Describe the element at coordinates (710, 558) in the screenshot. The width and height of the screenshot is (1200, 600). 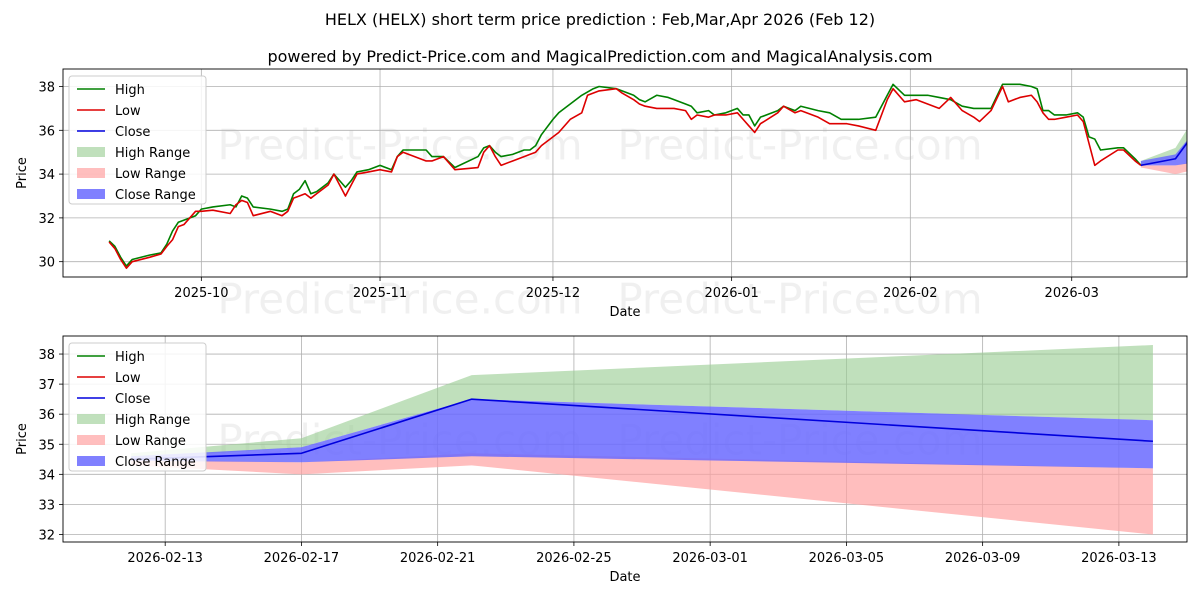
I see `x-tick-label: 2026-03-01` at that location.